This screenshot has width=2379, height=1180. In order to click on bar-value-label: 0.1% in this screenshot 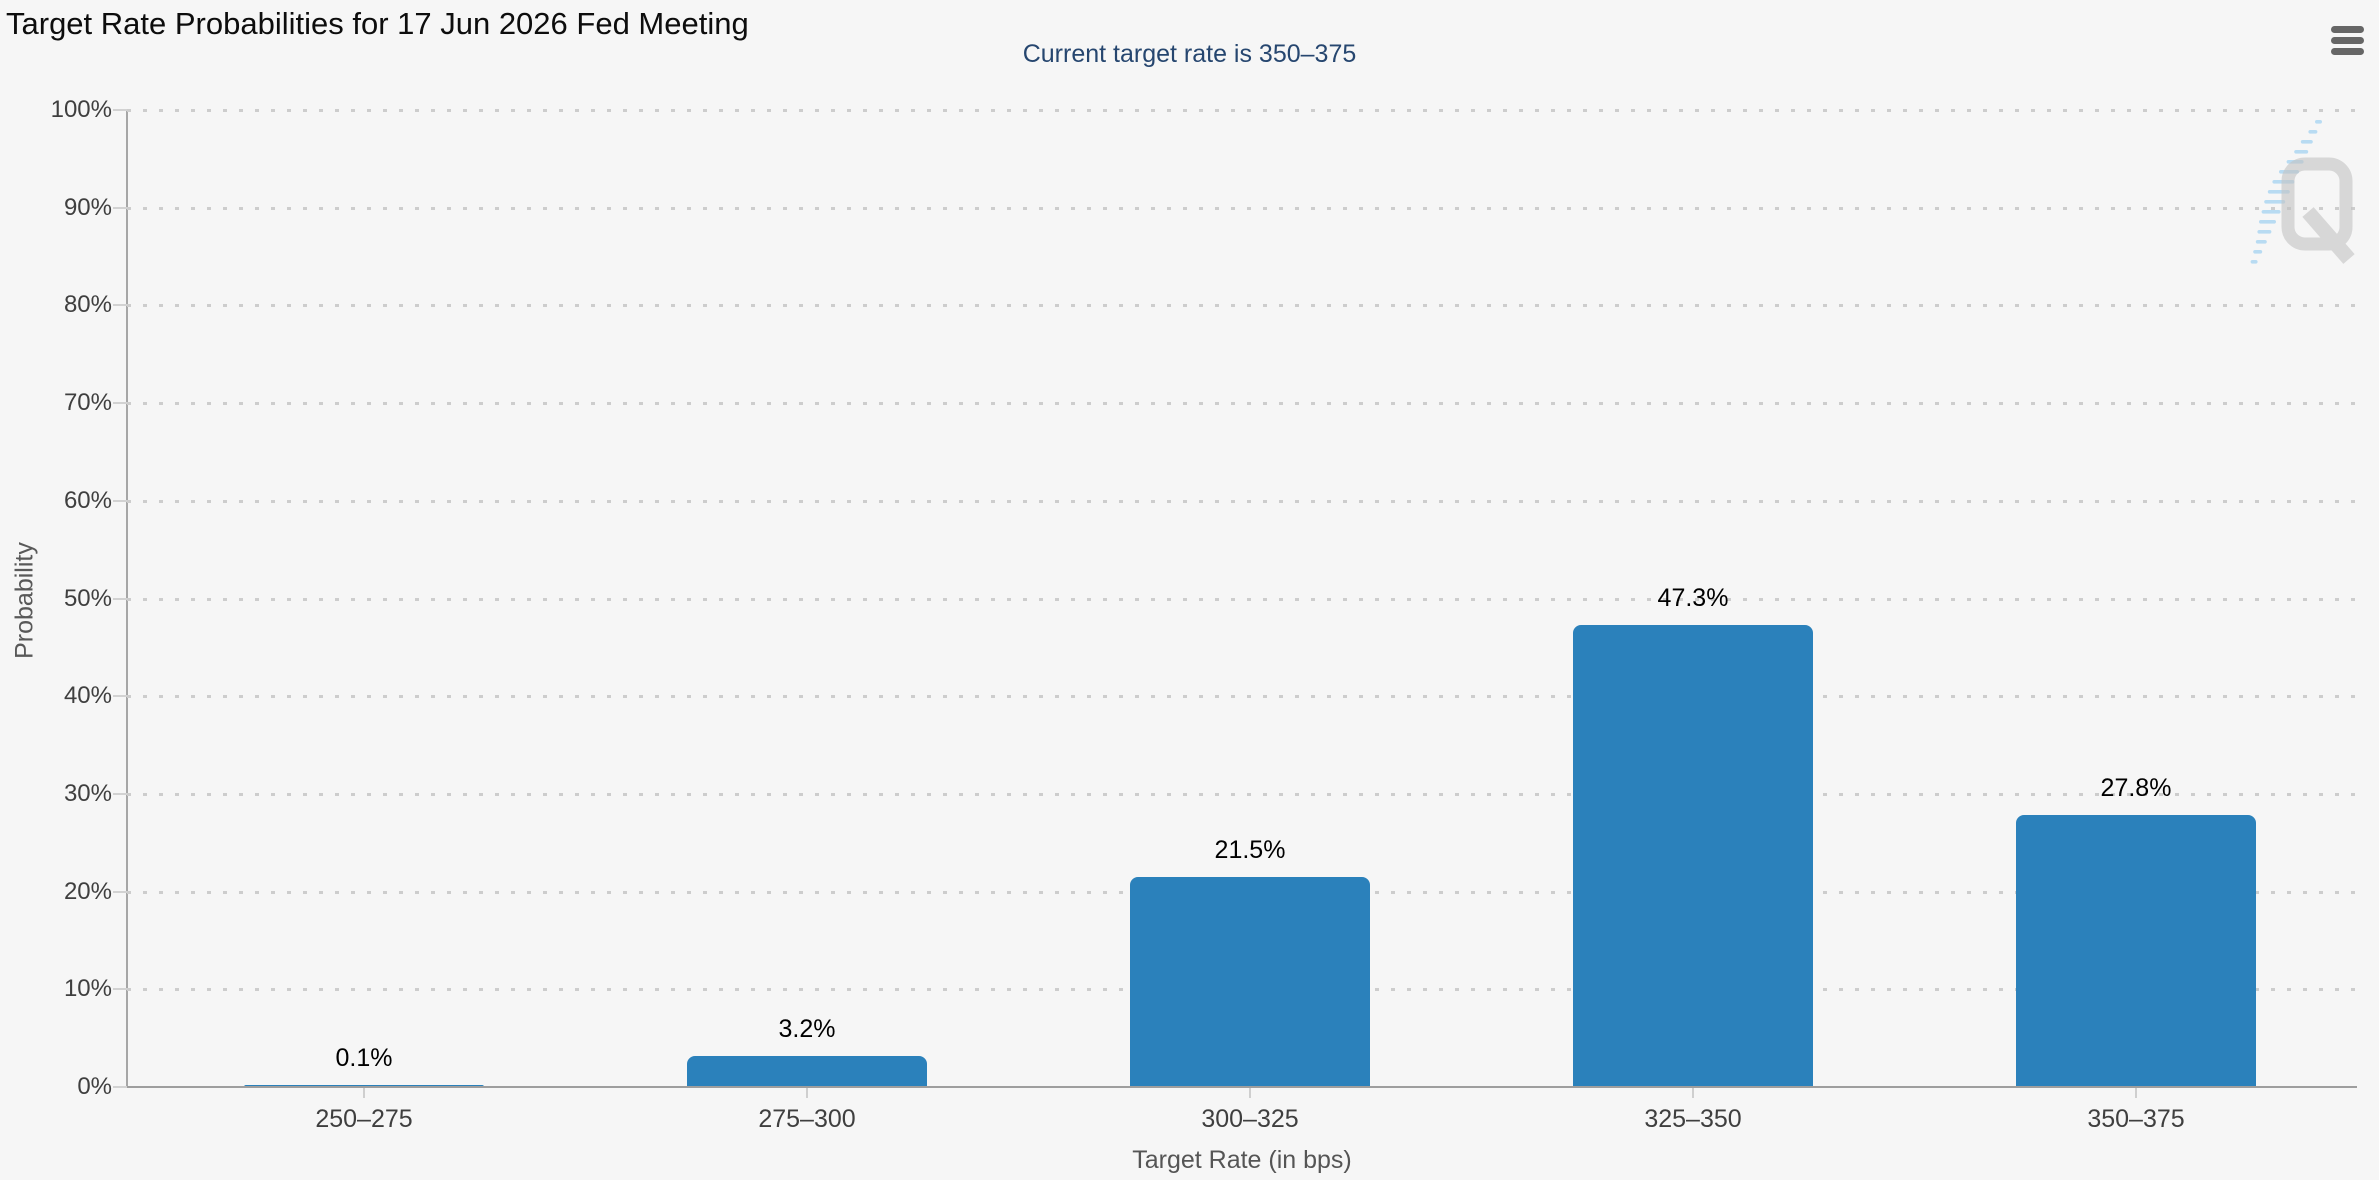, I will do `click(364, 1058)`.